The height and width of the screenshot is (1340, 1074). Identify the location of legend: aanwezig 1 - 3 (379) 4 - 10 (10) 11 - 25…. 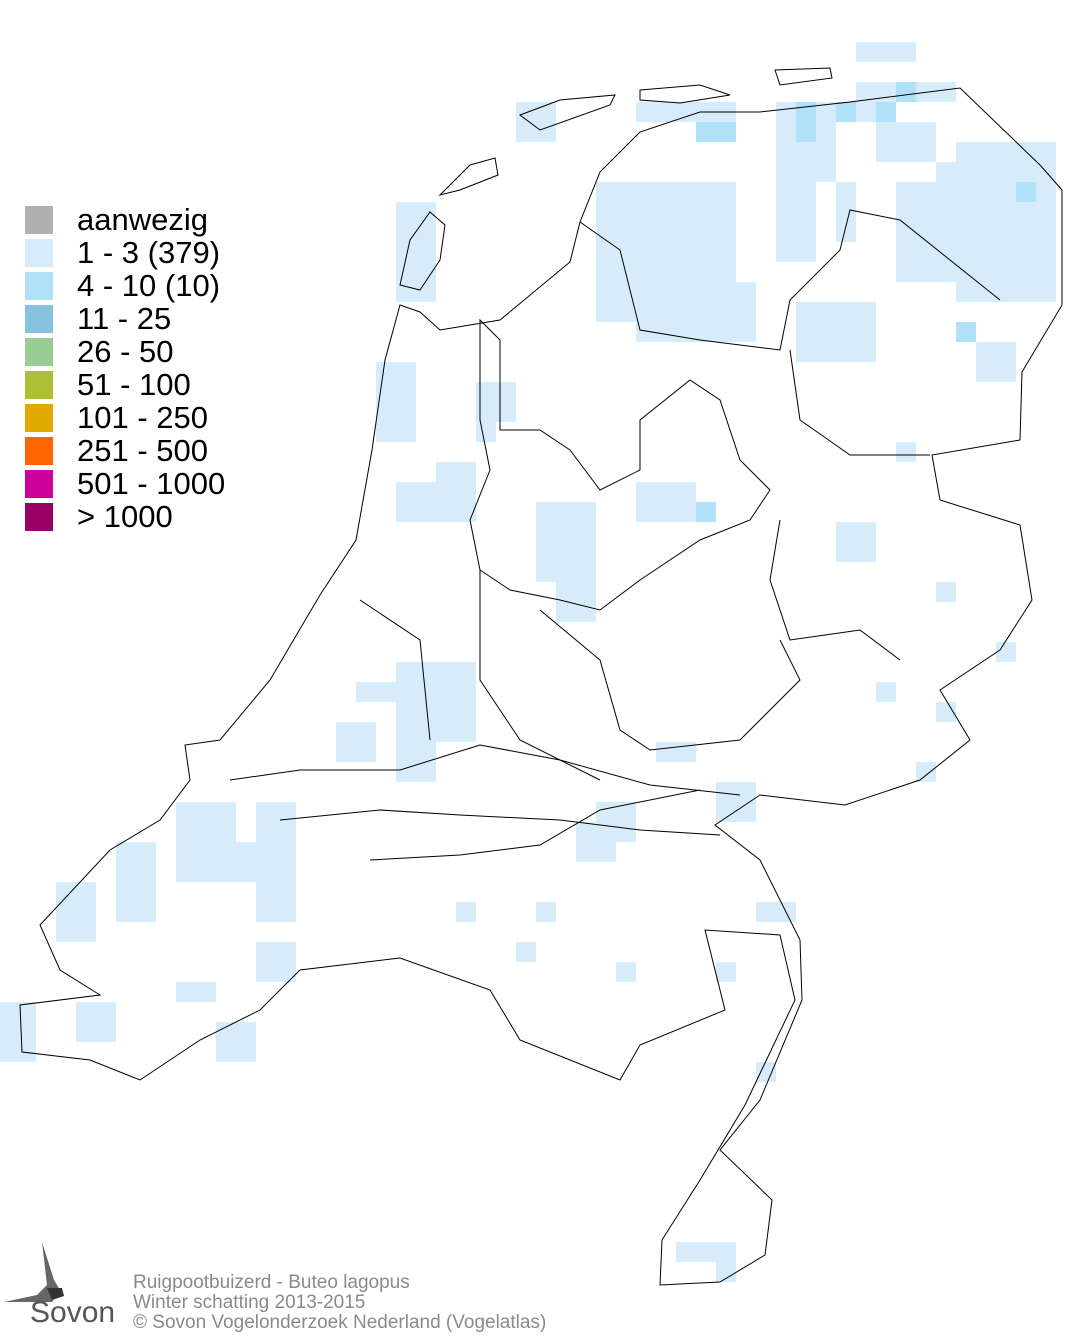
(125, 368).